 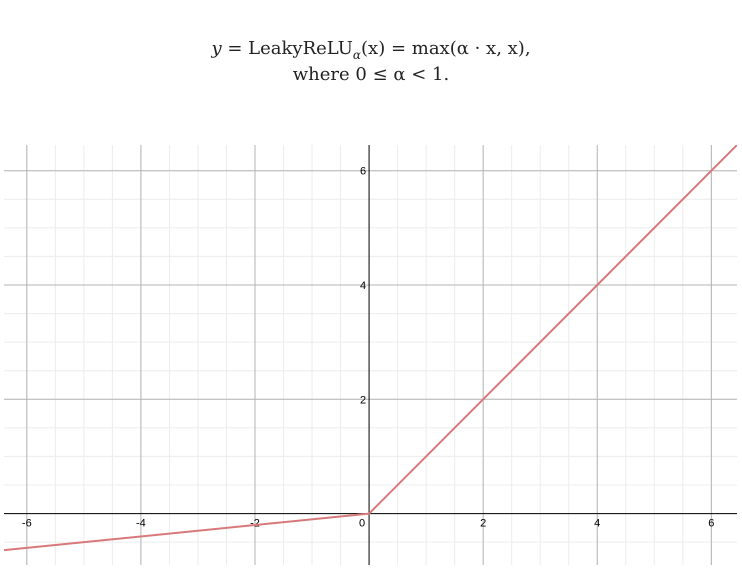 I want to click on x-tick-label: 0, so click(x=362, y=524).